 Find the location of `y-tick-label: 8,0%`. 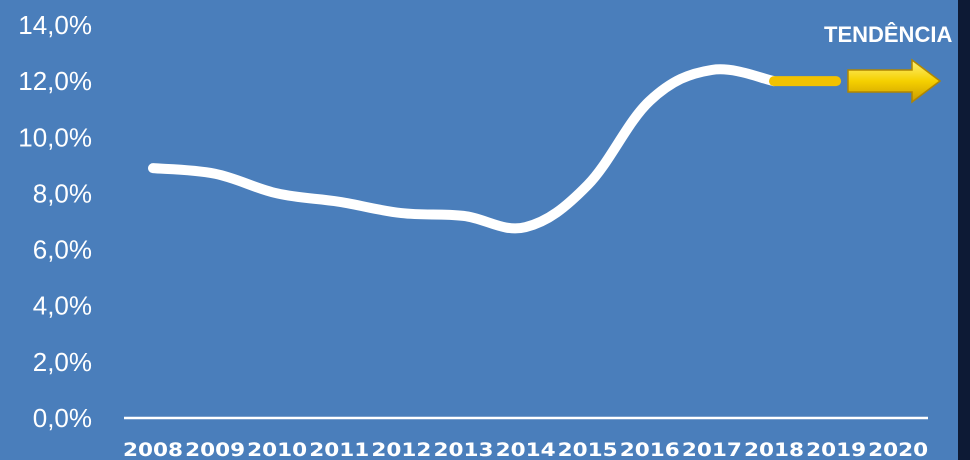

y-tick-label: 8,0% is located at coordinates (62, 193).